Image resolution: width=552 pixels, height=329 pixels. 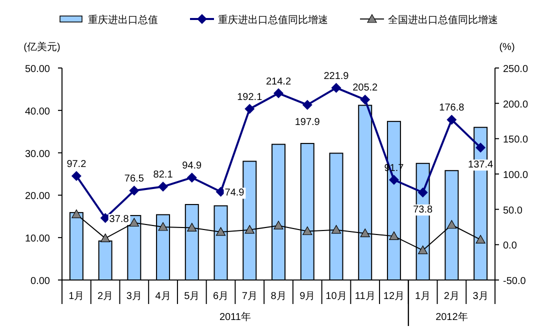 I want to click on data-label: 94.9, so click(x=192, y=166).